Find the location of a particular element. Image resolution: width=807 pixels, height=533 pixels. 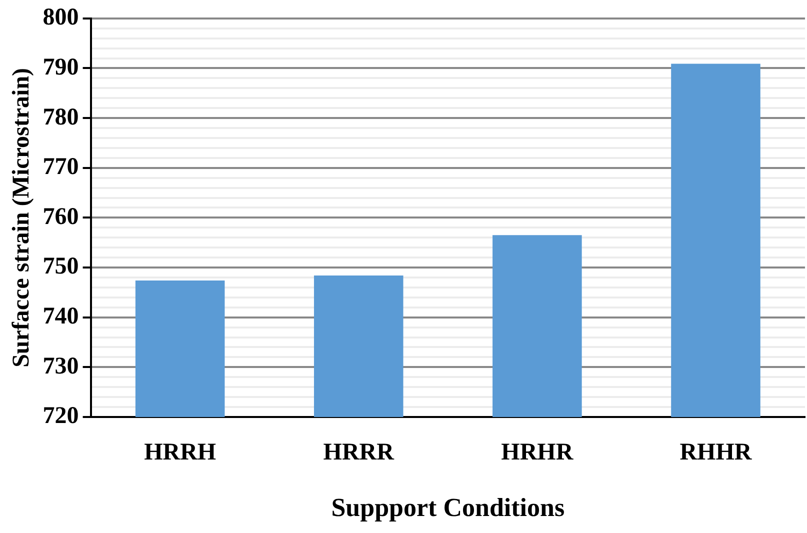

x-tick-label: HRRH is located at coordinates (180, 453).